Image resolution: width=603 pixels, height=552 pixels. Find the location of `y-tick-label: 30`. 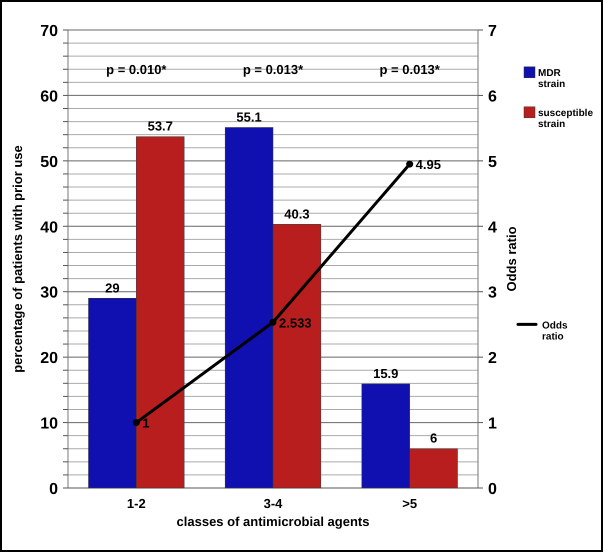

y-tick-label: 30 is located at coordinates (49, 293).